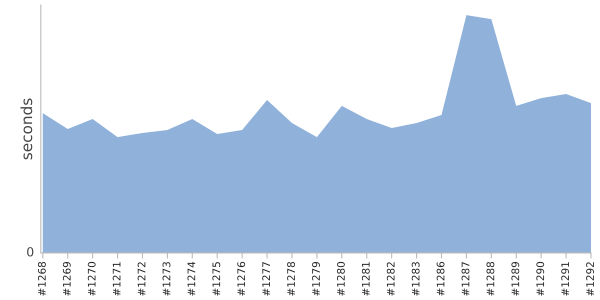 The image size is (600, 300). I want to click on x-tick-label: #1273, so click(166, 279).